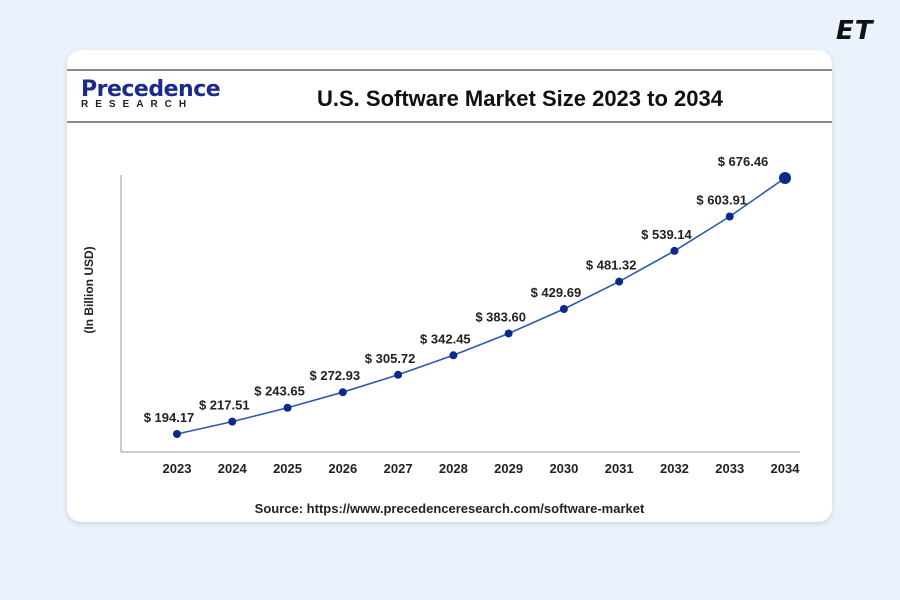 This screenshot has height=600, width=900. What do you see at coordinates (563, 468) in the screenshot?
I see `x-tick-label: 2030` at bounding box center [563, 468].